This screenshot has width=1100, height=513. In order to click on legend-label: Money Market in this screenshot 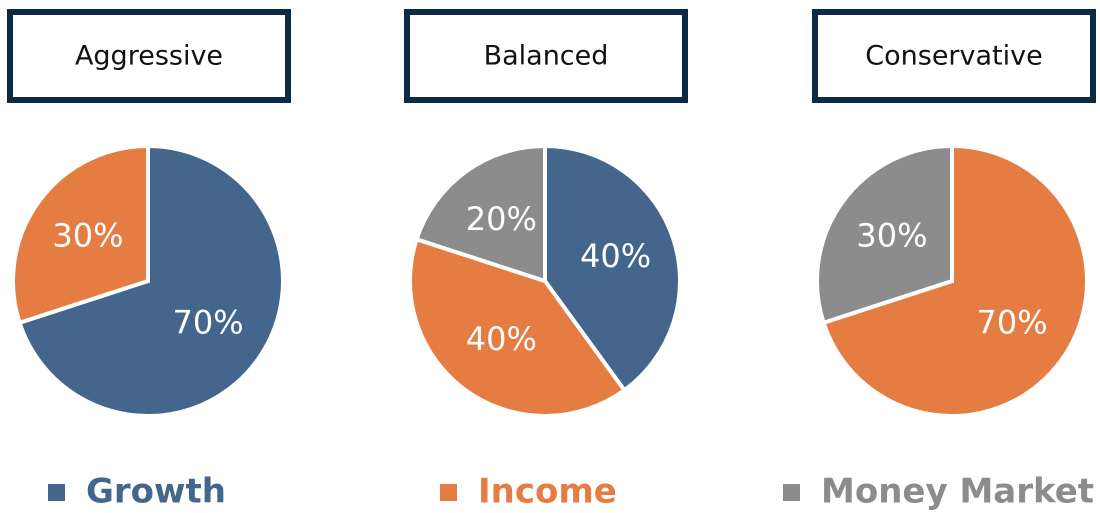, I will do `click(957, 492)`.